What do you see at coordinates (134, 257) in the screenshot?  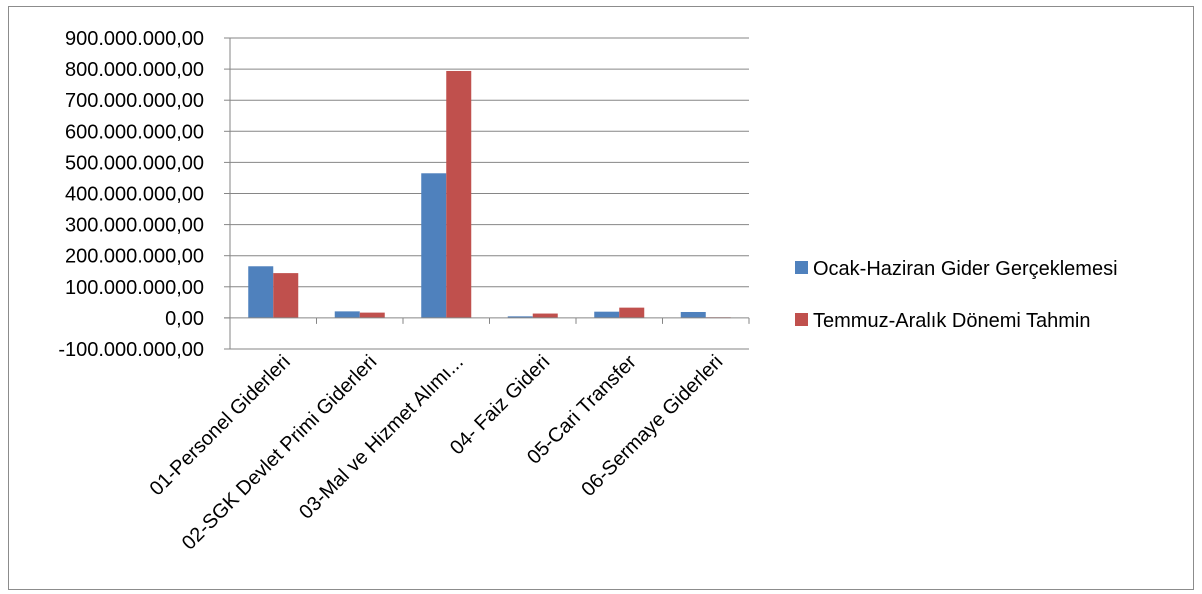 I see `y-tick-label: 200.000.000,00` at bounding box center [134, 257].